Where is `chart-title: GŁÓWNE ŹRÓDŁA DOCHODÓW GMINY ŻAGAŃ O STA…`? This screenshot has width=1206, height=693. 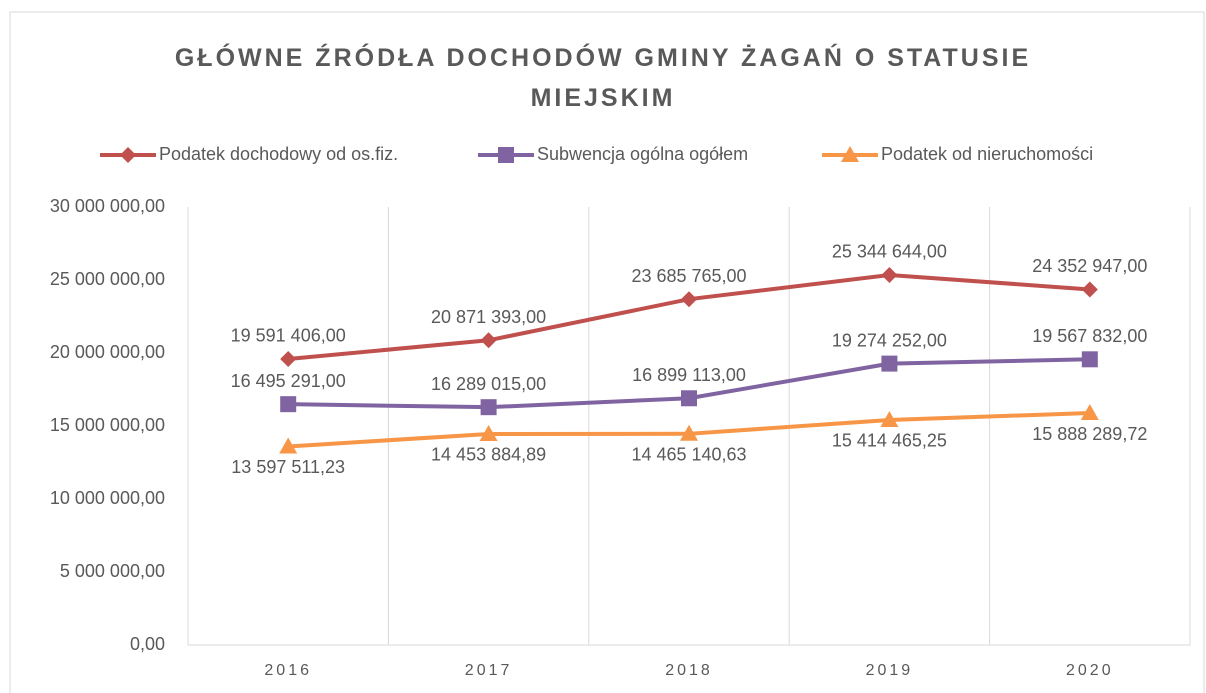 chart-title: GŁÓWNE ŹRÓDŁA DOCHODÓW GMINY ŻAGAŃ O STA… is located at coordinates (603, 78).